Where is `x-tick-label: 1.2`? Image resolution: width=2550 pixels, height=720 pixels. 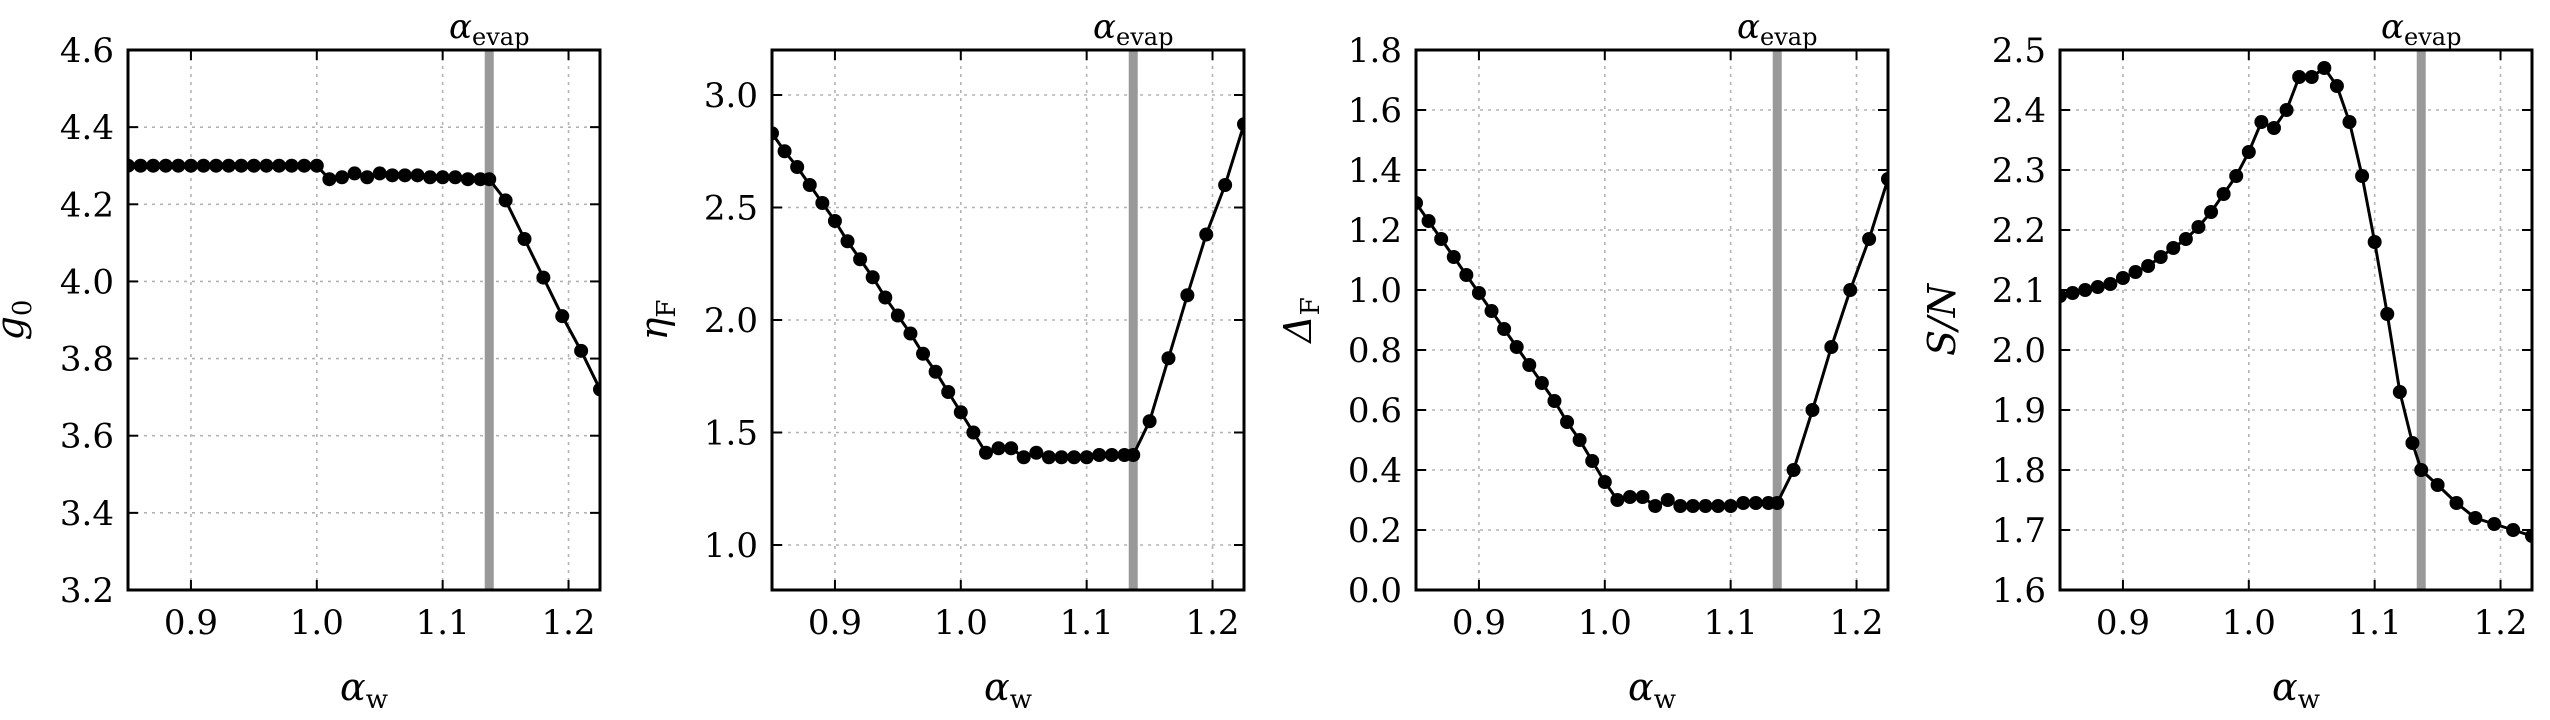
x-tick-label: 1.2 is located at coordinates (1212, 623).